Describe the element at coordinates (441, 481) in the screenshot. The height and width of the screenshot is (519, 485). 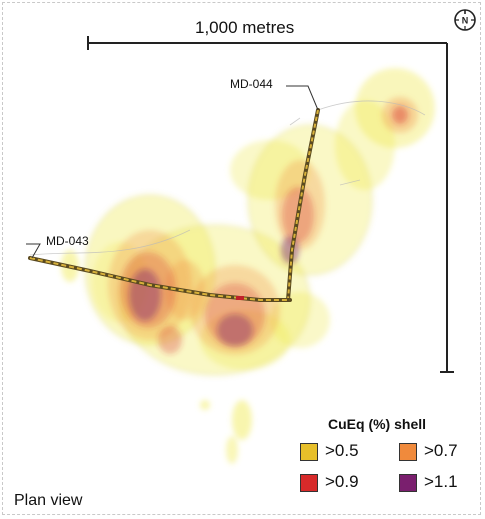
I see `legend-label-gt-1-1: >1.1` at that location.